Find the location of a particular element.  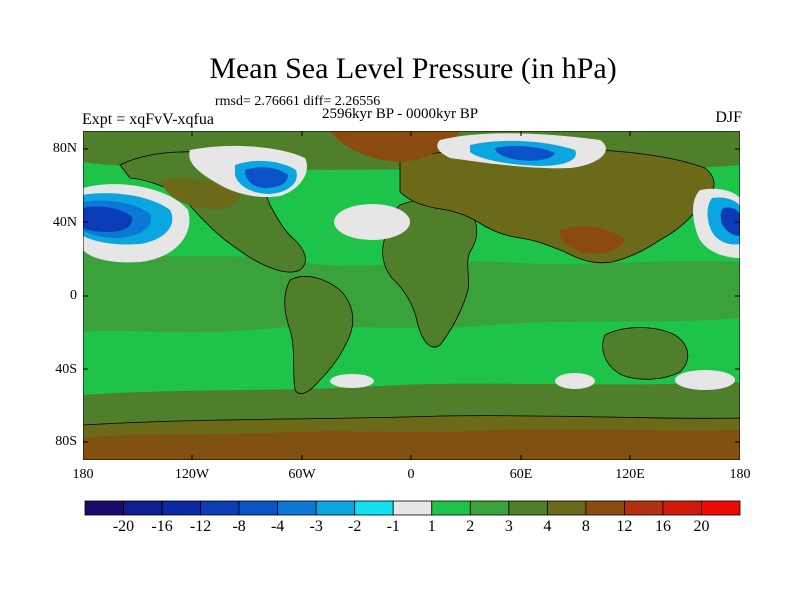

colorbar-label: 8 is located at coordinates (585, 526).